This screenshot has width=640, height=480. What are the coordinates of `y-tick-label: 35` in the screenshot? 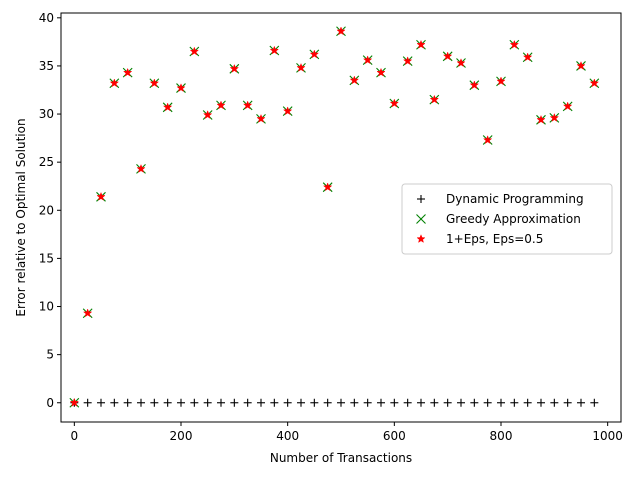 It's located at (46, 66).